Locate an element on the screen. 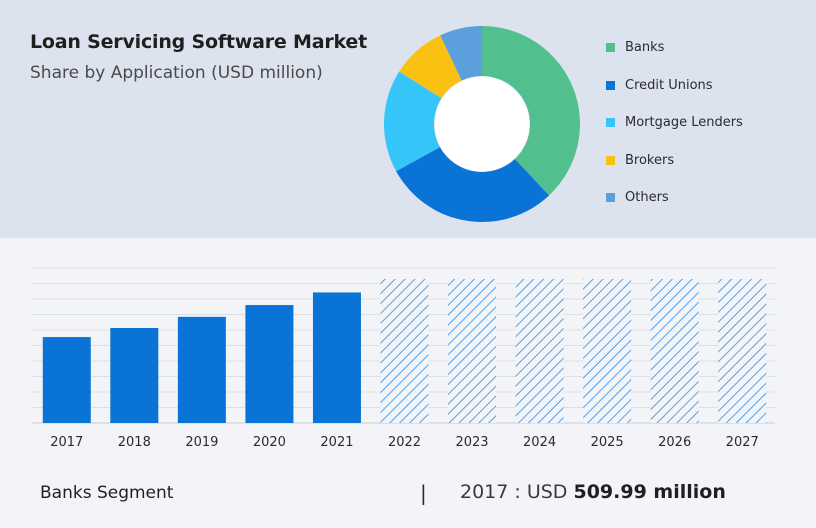 Image resolution: width=816 pixels, height=528 pixels. forecast-bar-2022 is located at coordinates (404, 351).